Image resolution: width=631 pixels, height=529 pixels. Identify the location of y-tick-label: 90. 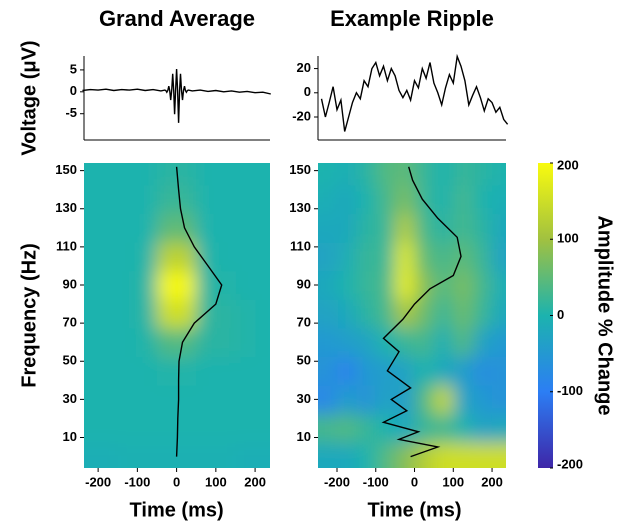
(304, 283).